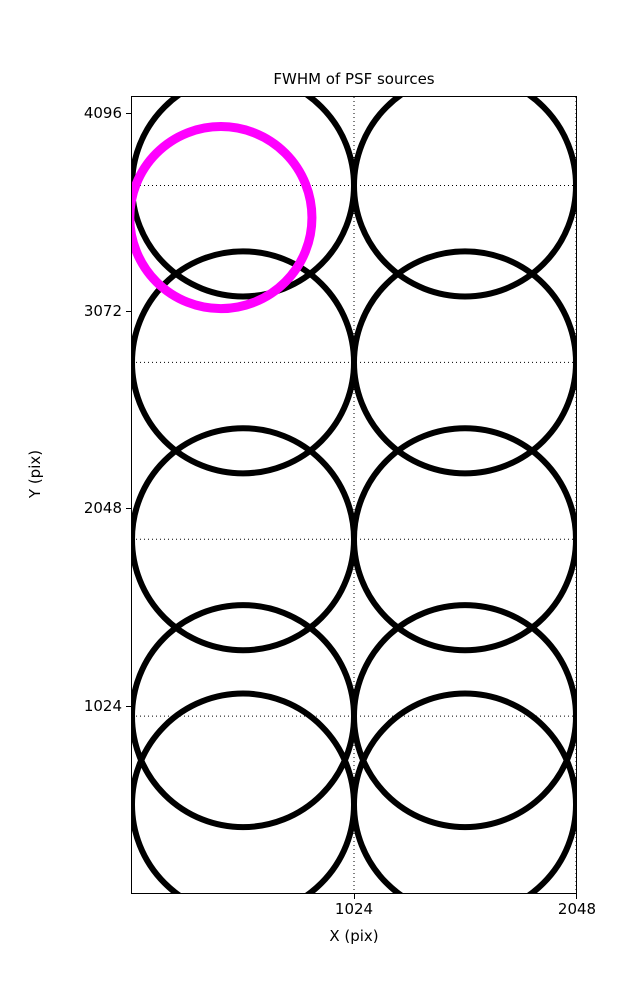 The width and height of the screenshot is (637, 1000). What do you see at coordinates (35, 474) in the screenshot?
I see `y-axis-label: Y (pix)` at bounding box center [35, 474].